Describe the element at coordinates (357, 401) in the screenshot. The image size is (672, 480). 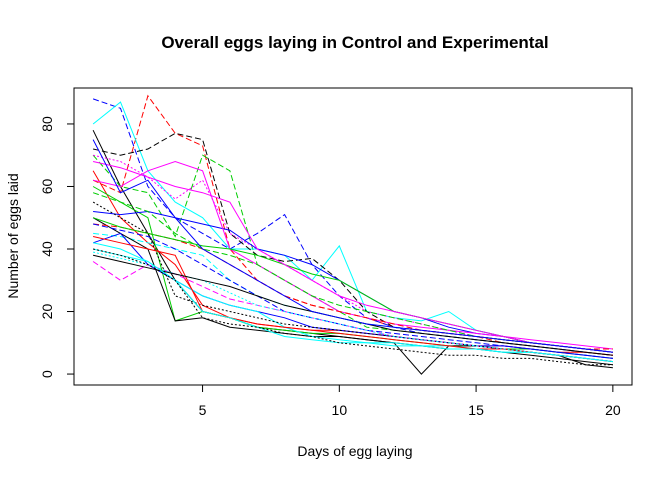
I see `x-axis: 5 10 15 20` at that location.